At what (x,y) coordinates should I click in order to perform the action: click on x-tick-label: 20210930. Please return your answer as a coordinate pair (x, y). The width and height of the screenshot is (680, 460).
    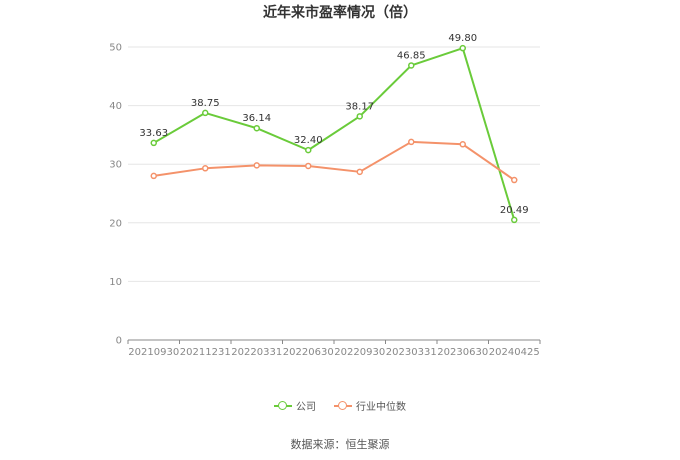
    Looking at the image, I should click on (153, 352).